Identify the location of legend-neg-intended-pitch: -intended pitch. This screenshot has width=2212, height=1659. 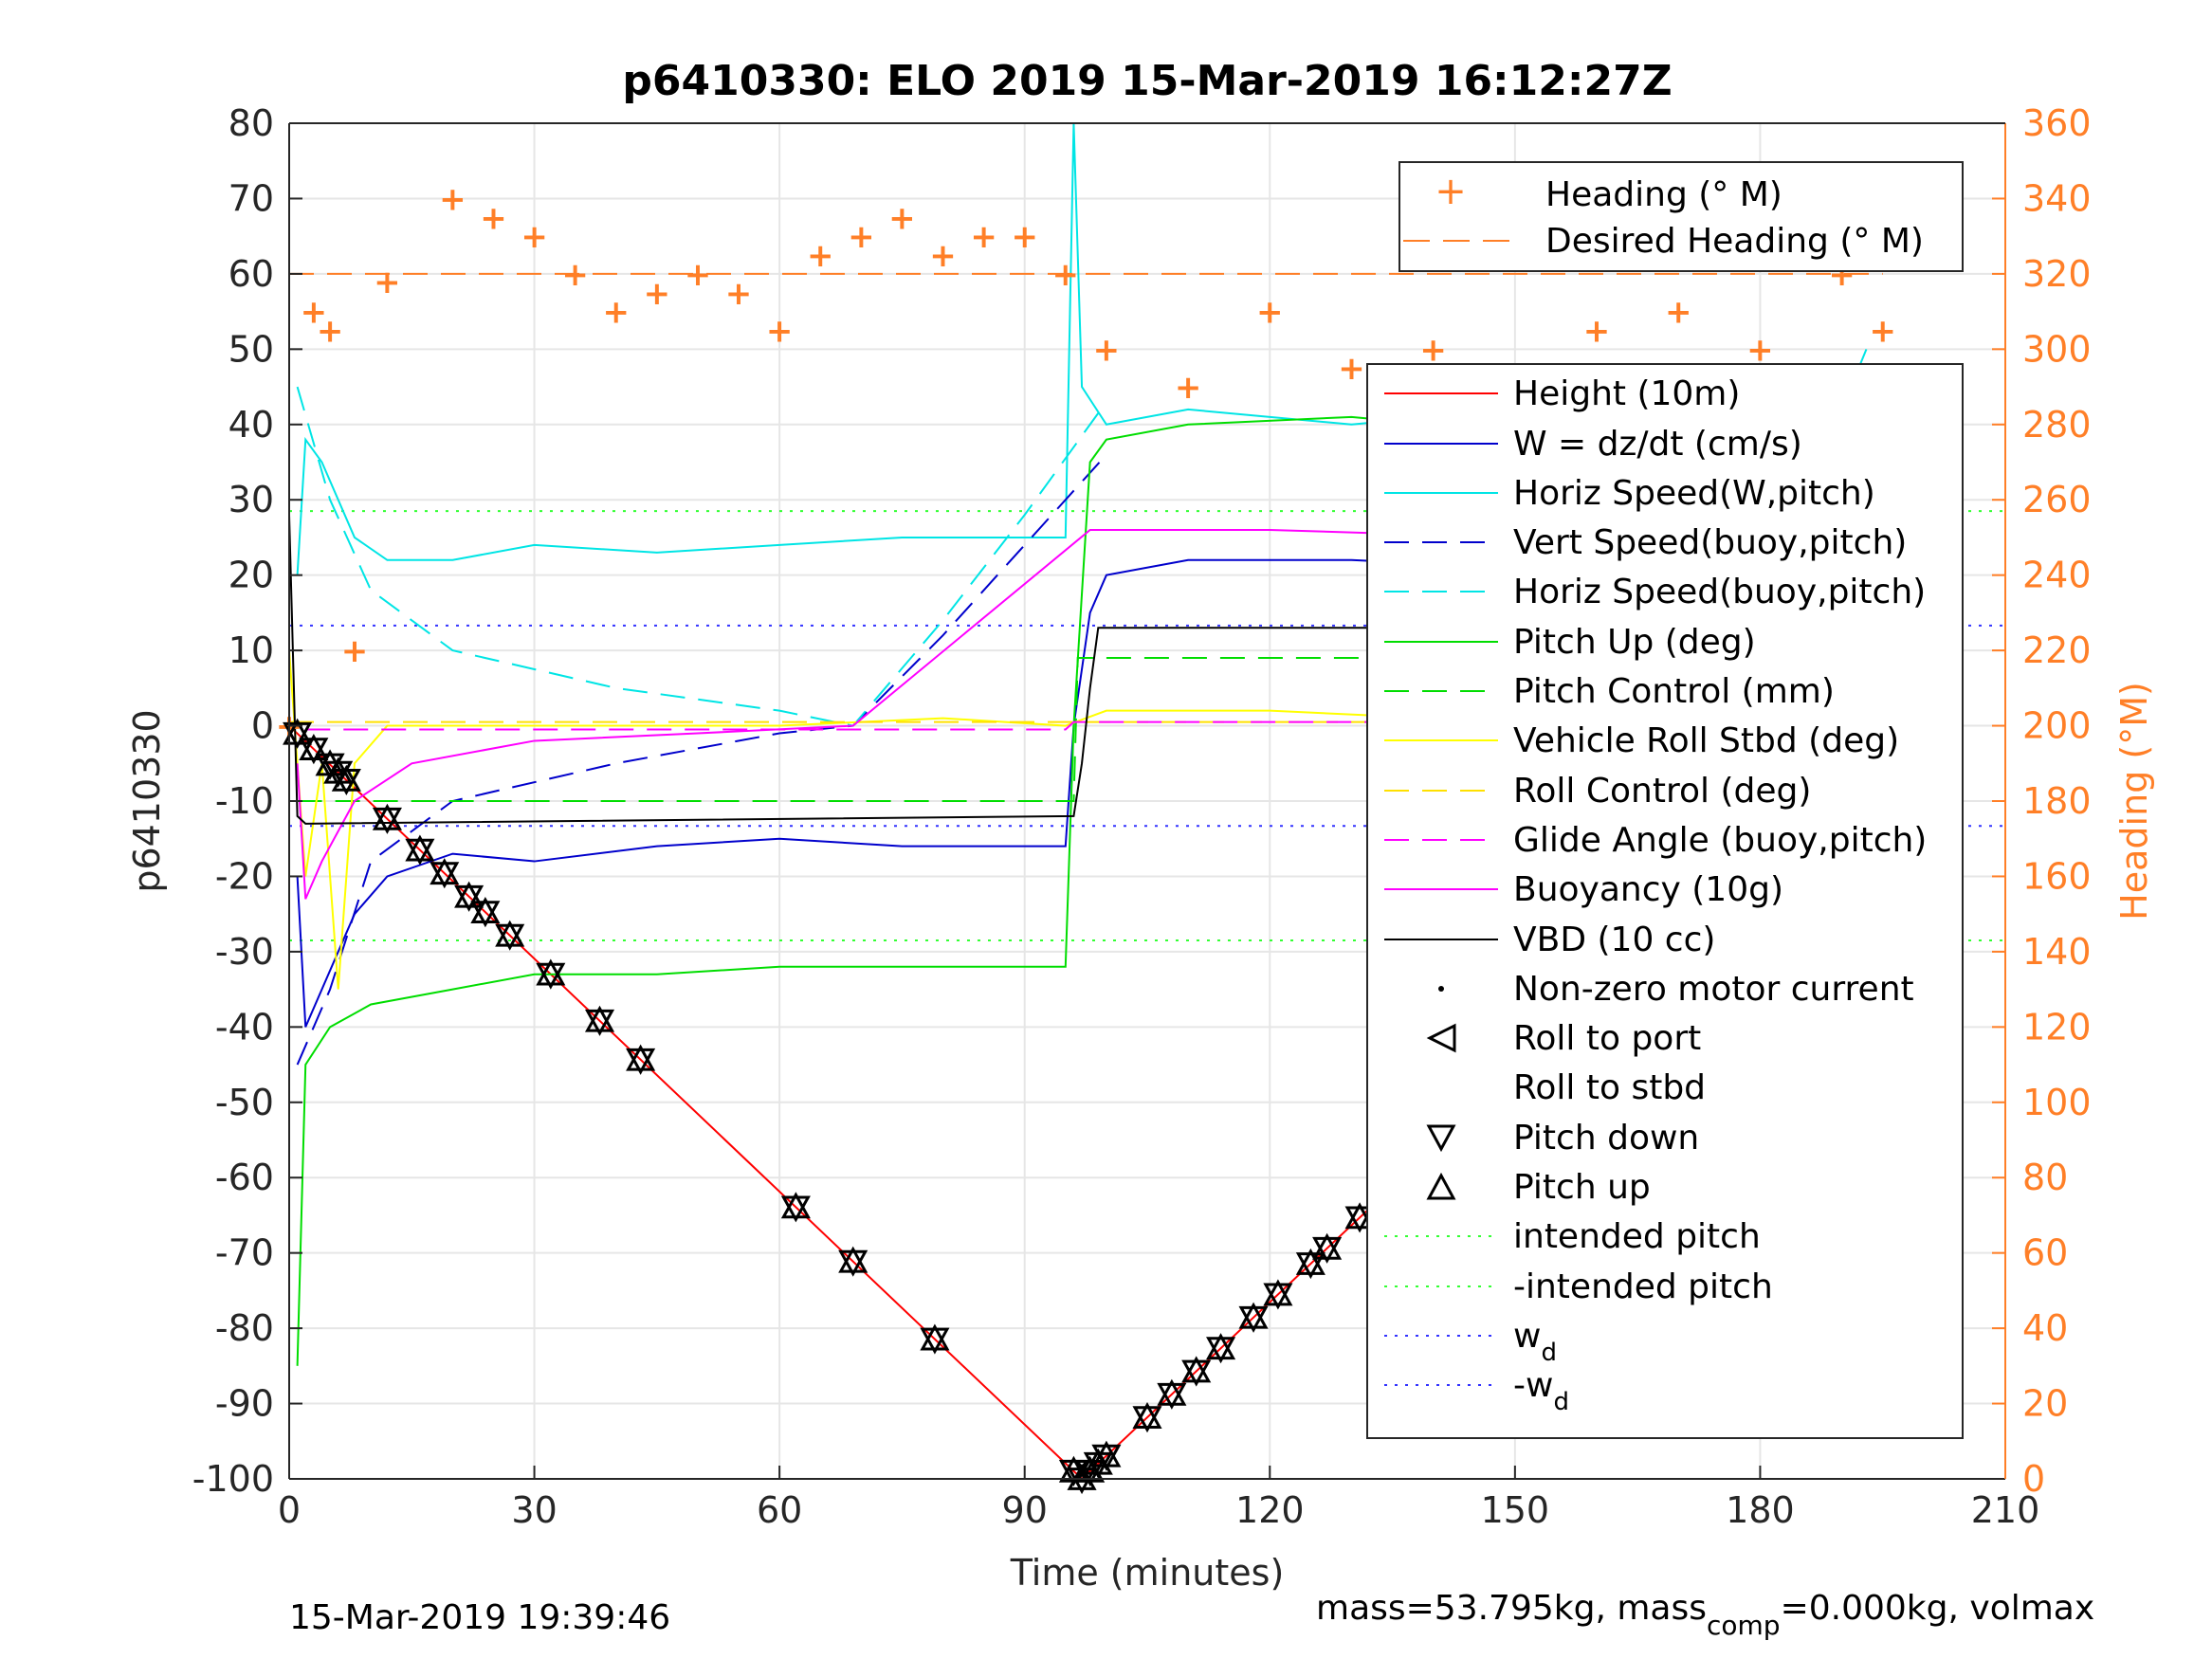
(1643, 1286).